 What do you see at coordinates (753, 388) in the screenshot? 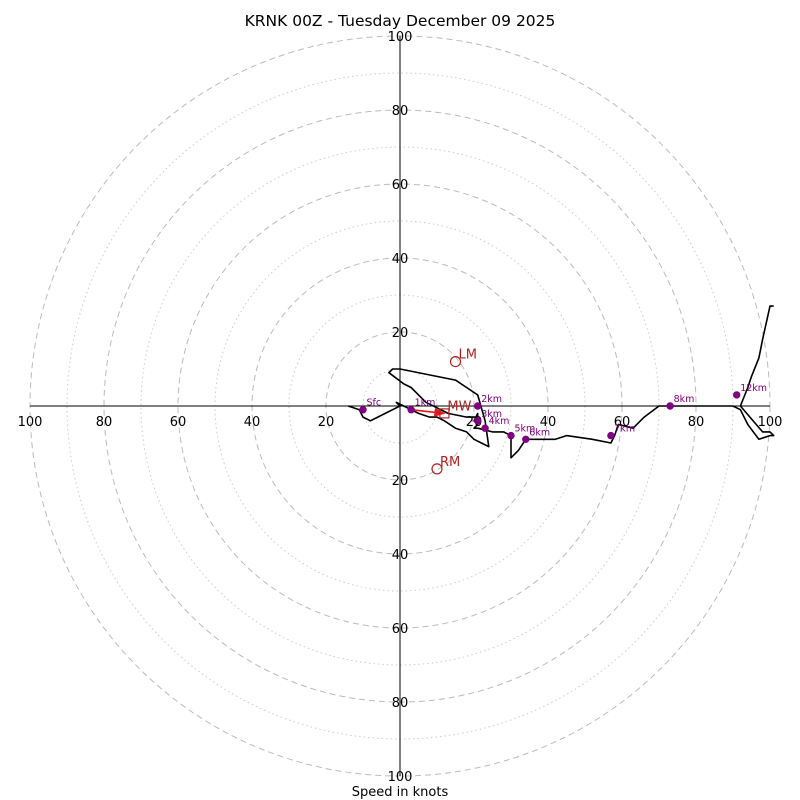
I see `height-label: 12km` at bounding box center [753, 388].